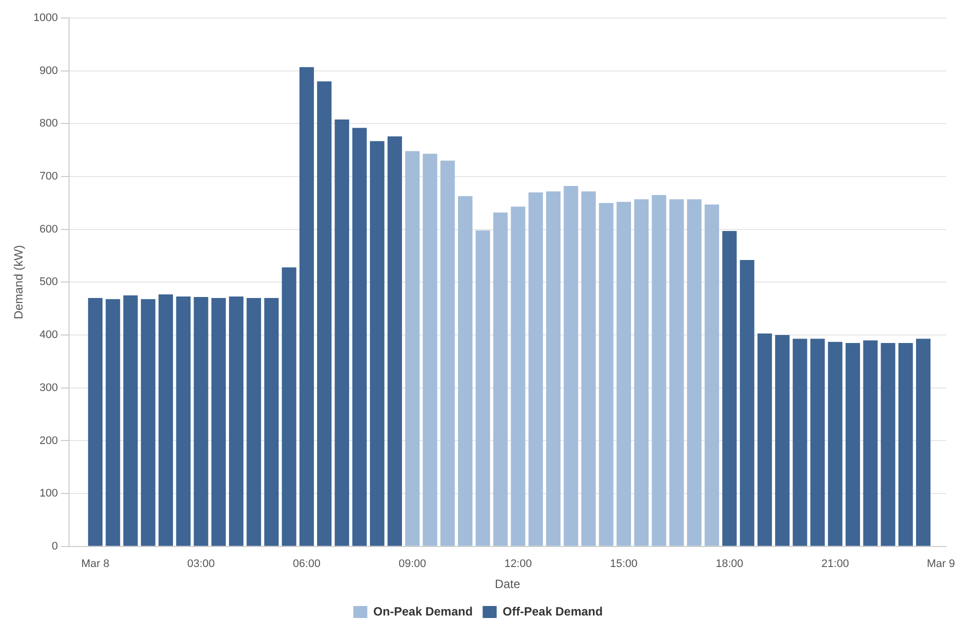  What do you see at coordinates (49, 494) in the screenshot?
I see `y-tick-label: 100` at bounding box center [49, 494].